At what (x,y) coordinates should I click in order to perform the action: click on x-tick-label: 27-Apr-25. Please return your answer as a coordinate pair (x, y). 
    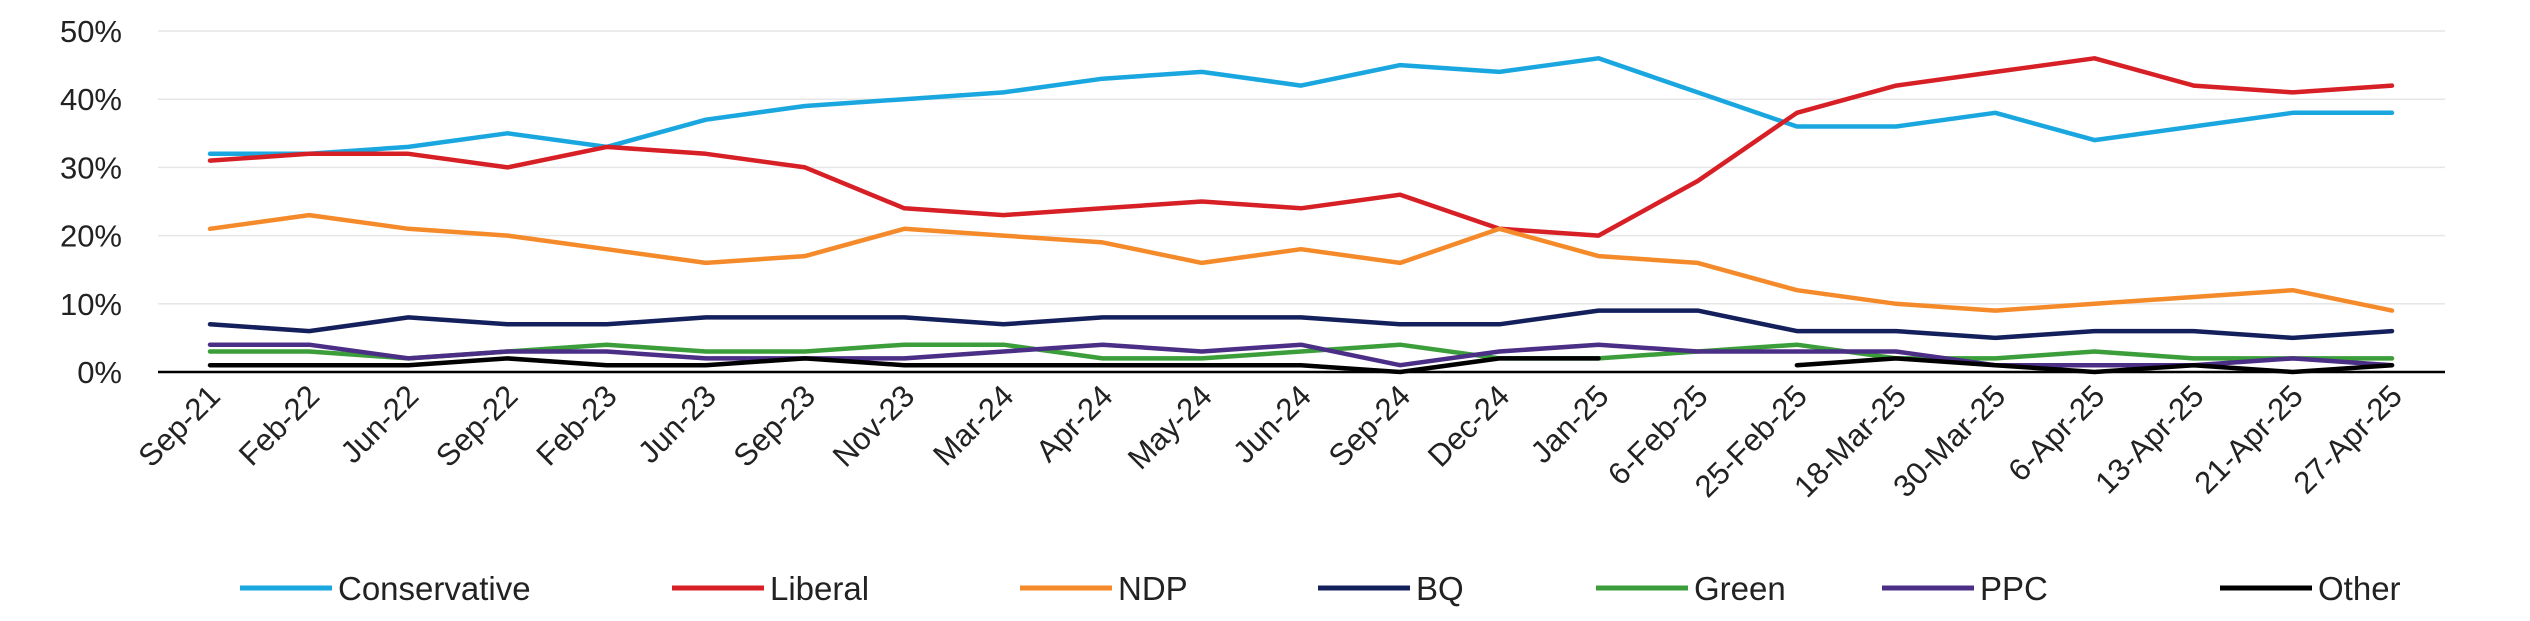
    Looking at the image, I should click on (2348, 439).